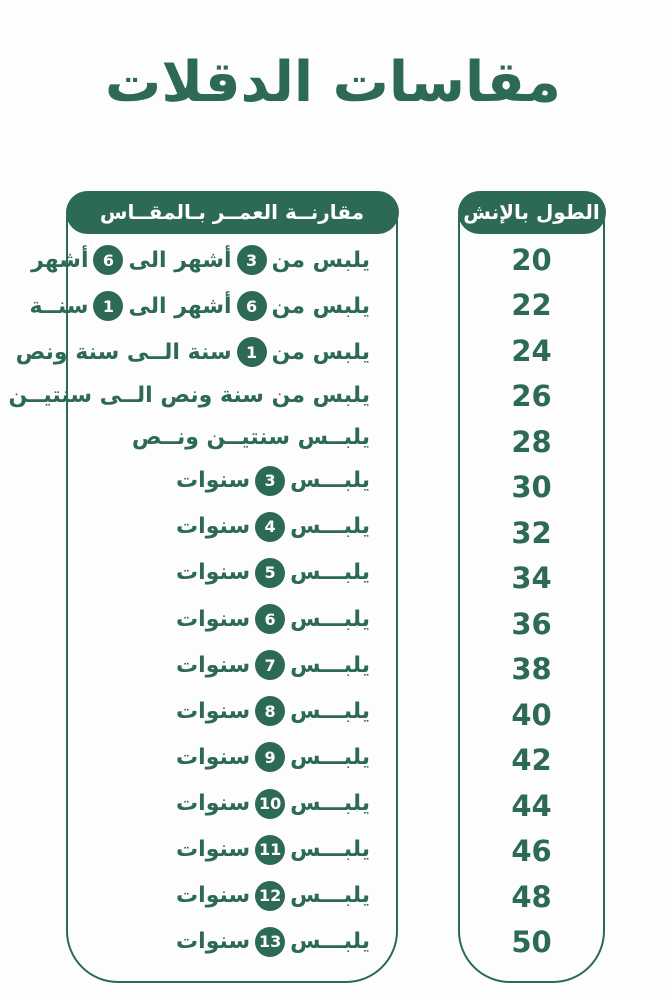 This screenshot has width=666, height=999. What do you see at coordinates (270, 895) in the screenshot?
I see `age-number-badge: 12` at bounding box center [270, 895].